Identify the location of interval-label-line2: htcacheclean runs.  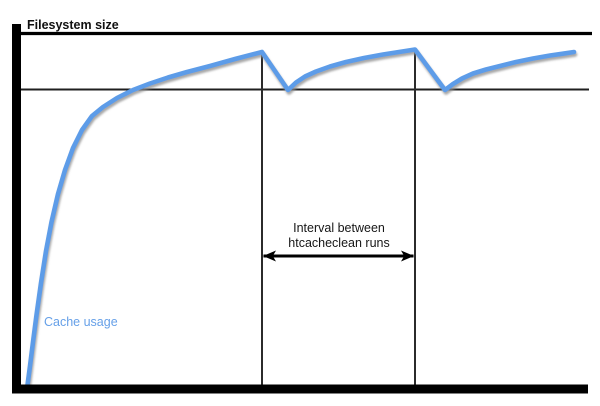
(338, 243).